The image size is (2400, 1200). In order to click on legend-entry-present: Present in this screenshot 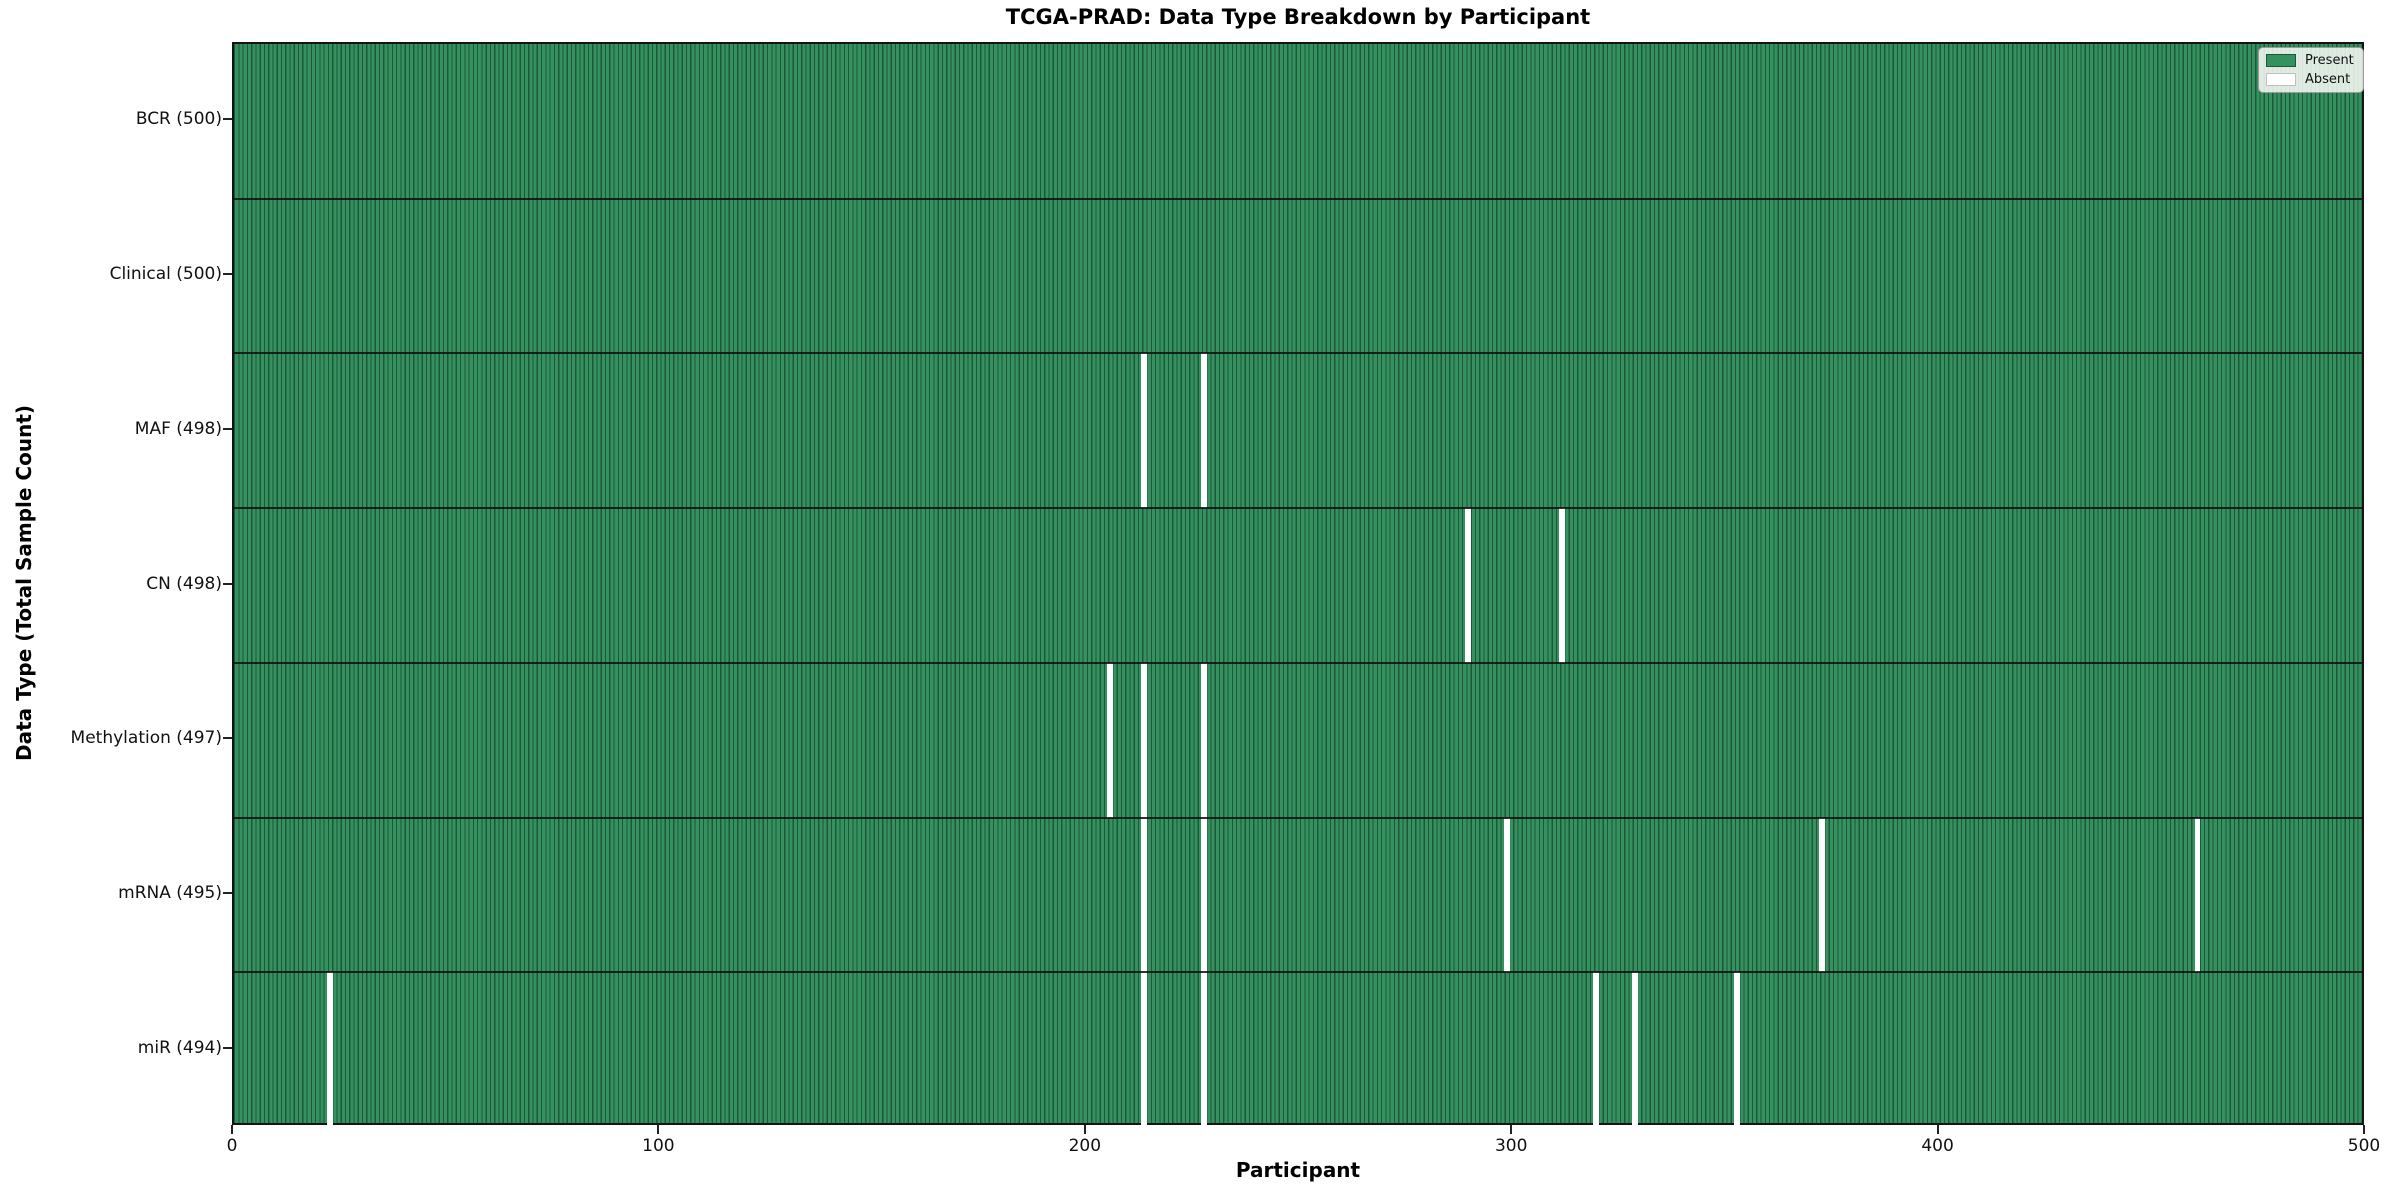, I will do `click(2310, 60)`.